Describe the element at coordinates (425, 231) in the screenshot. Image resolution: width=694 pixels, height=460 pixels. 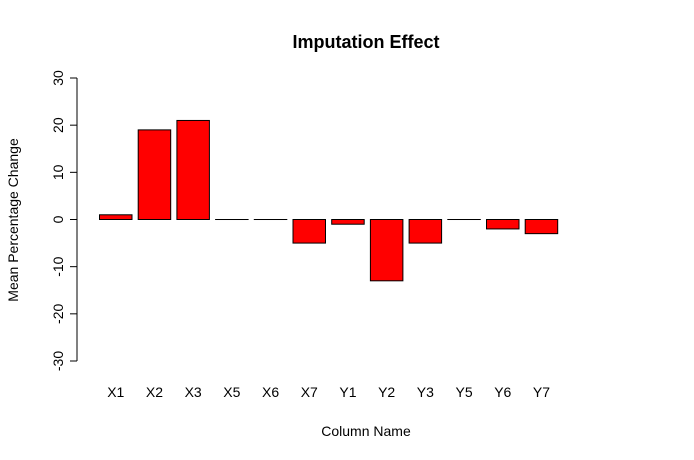
I see `bar-Y3` at that location.